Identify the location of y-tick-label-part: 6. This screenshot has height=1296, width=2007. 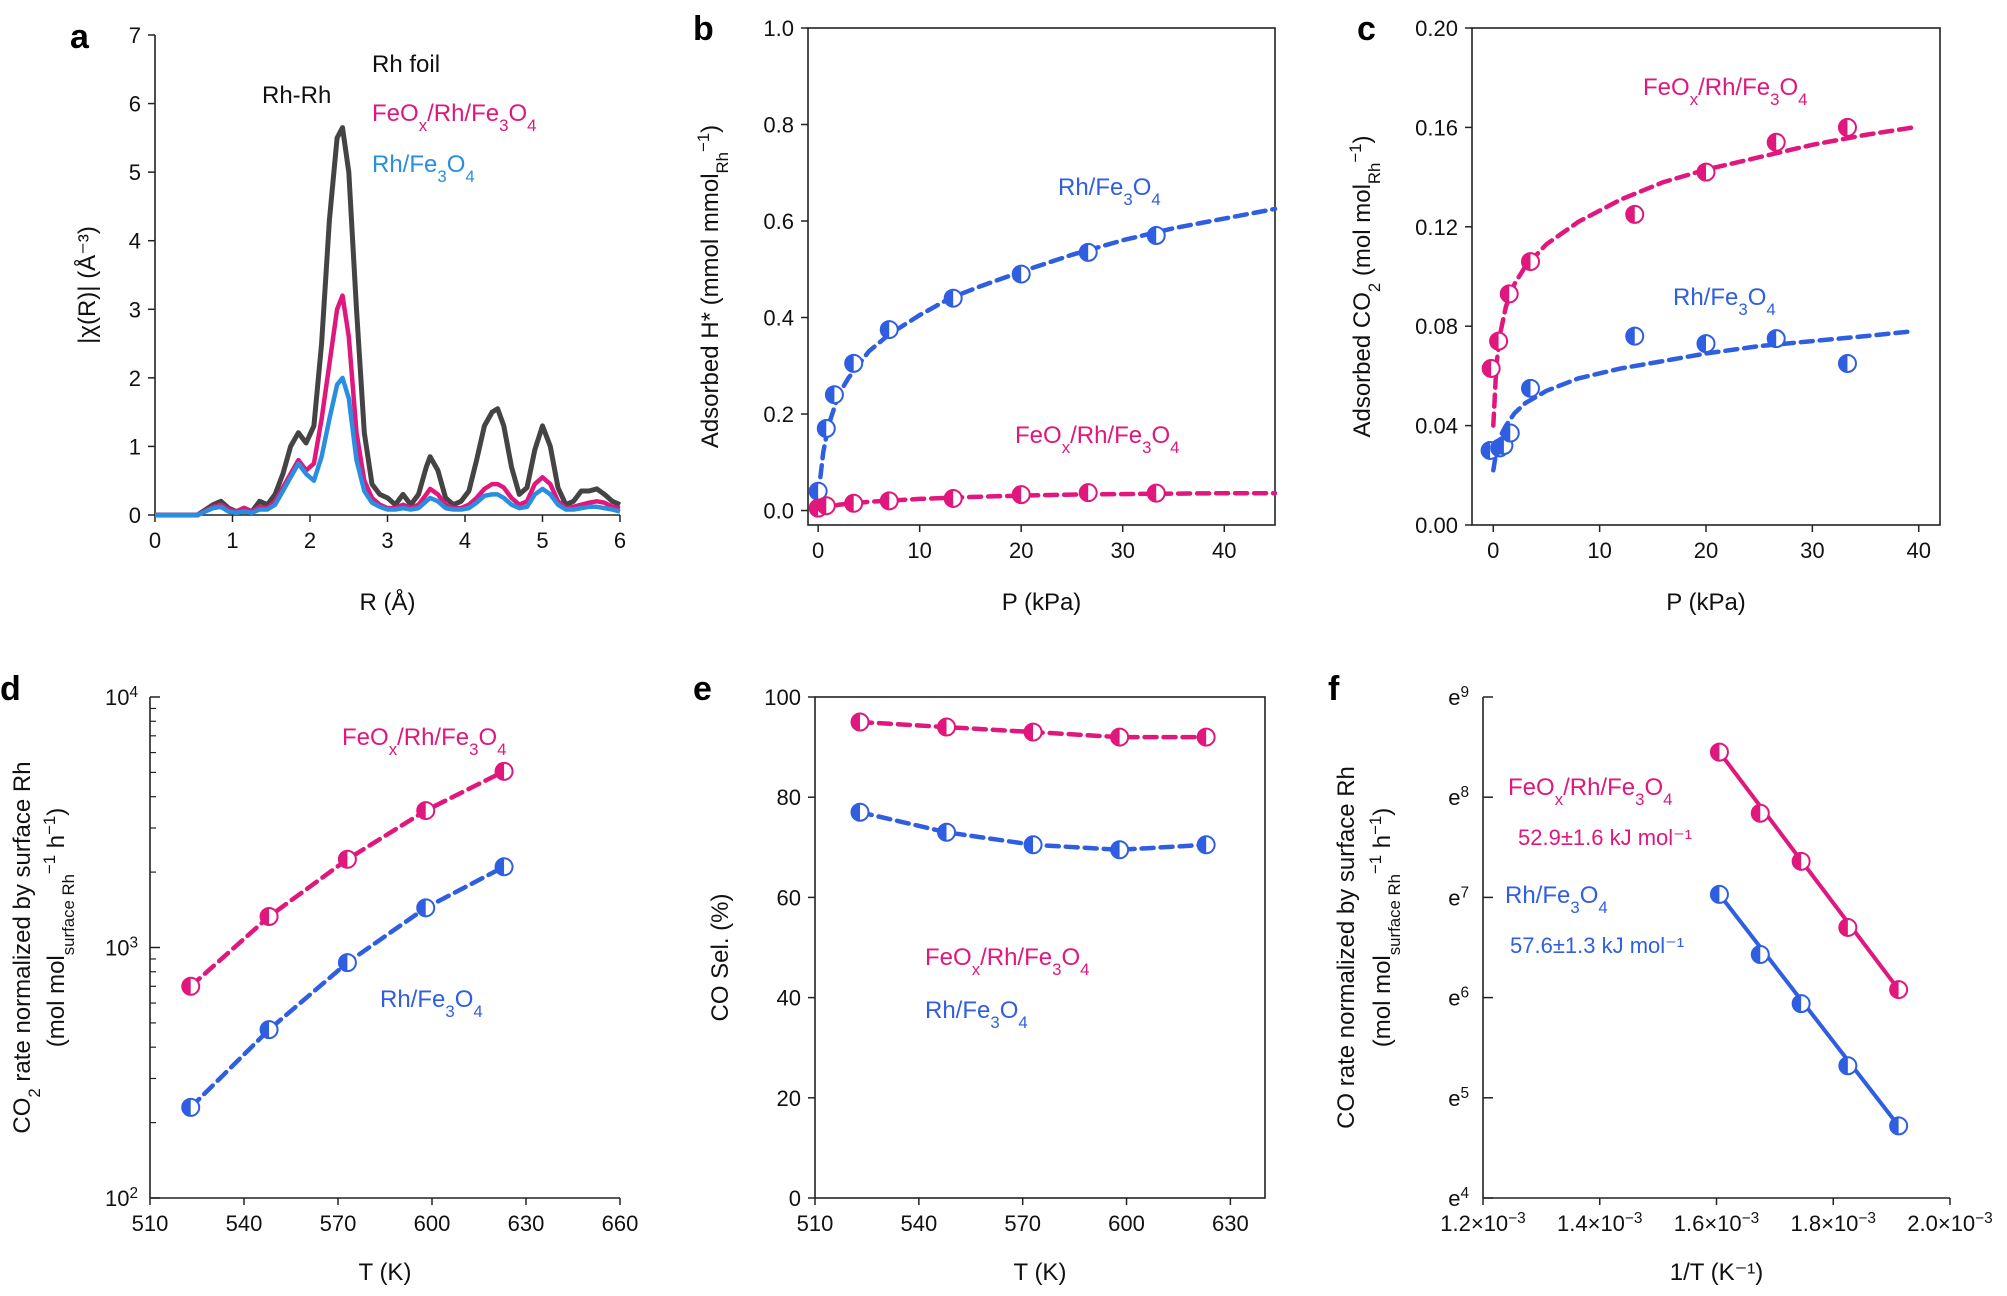
(1464, 992).